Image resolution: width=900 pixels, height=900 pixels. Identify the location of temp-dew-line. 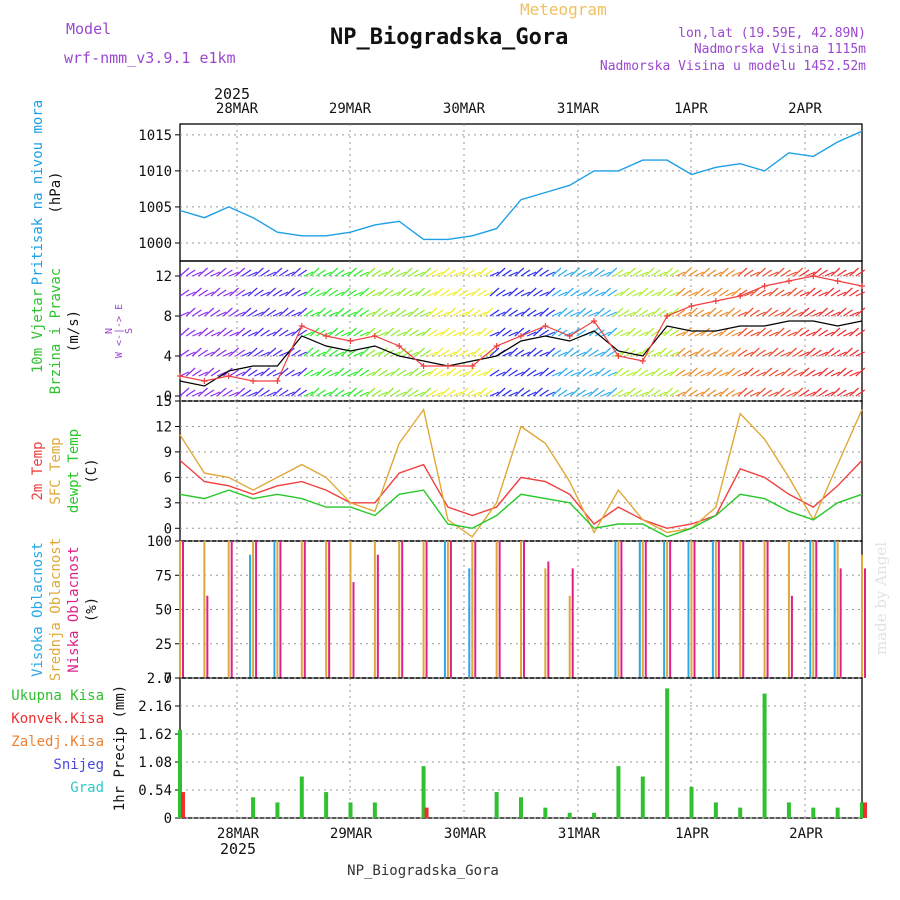
(521, 513).